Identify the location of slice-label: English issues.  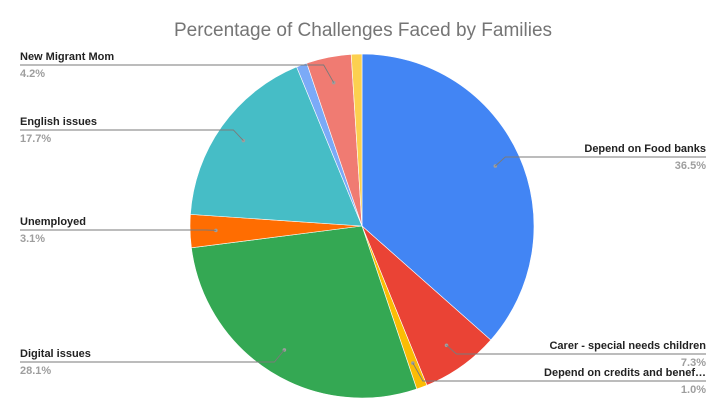
(58, 122).